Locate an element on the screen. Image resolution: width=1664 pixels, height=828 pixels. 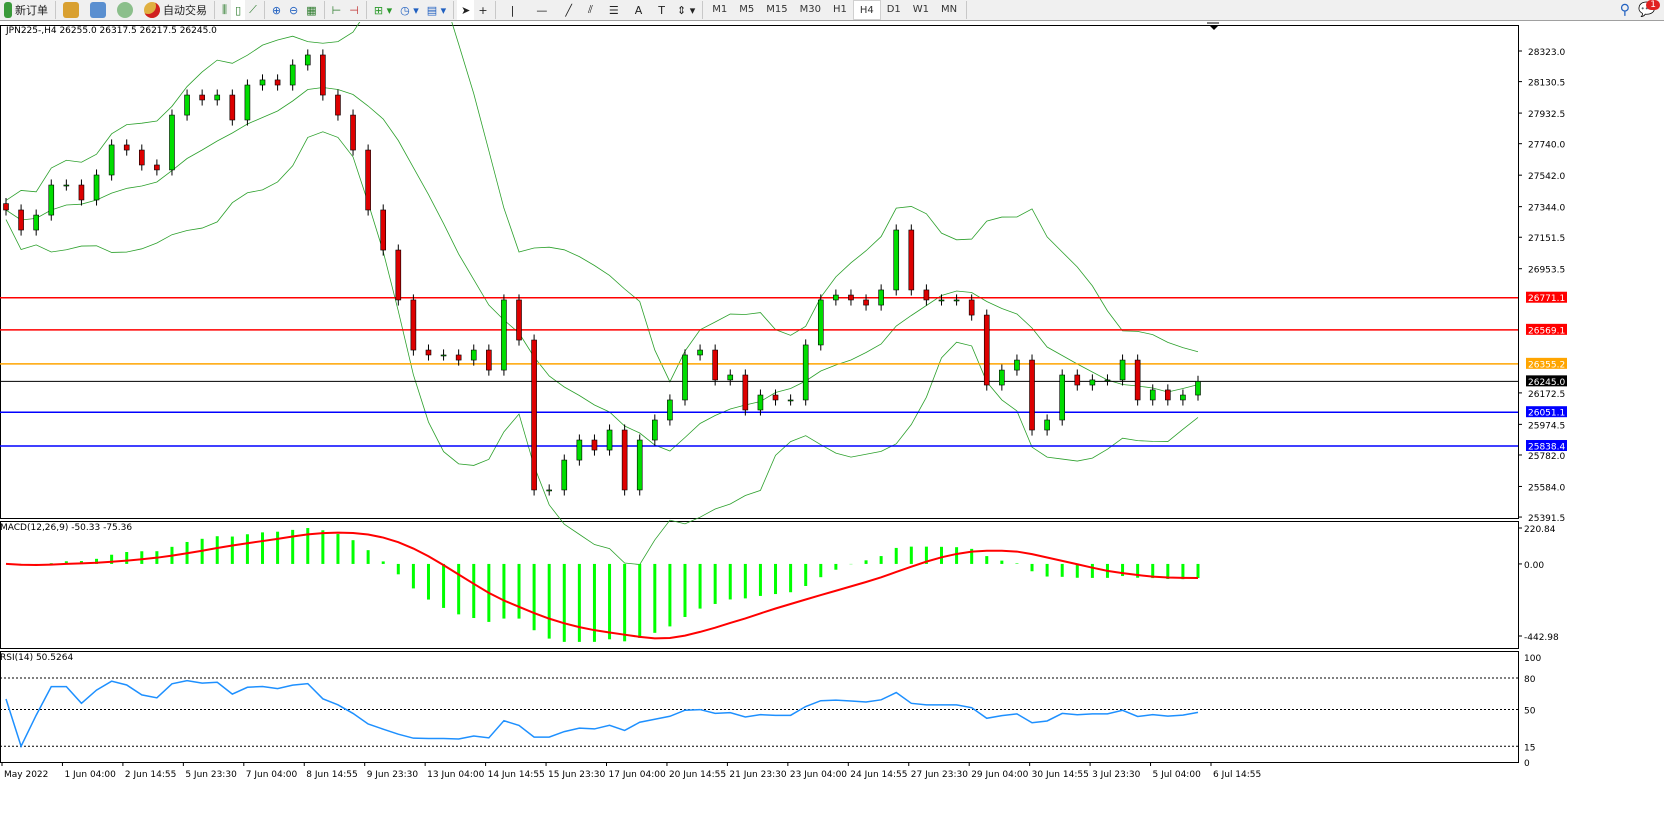
search-icon: ⚲ is located at coordinates (1625, 10).